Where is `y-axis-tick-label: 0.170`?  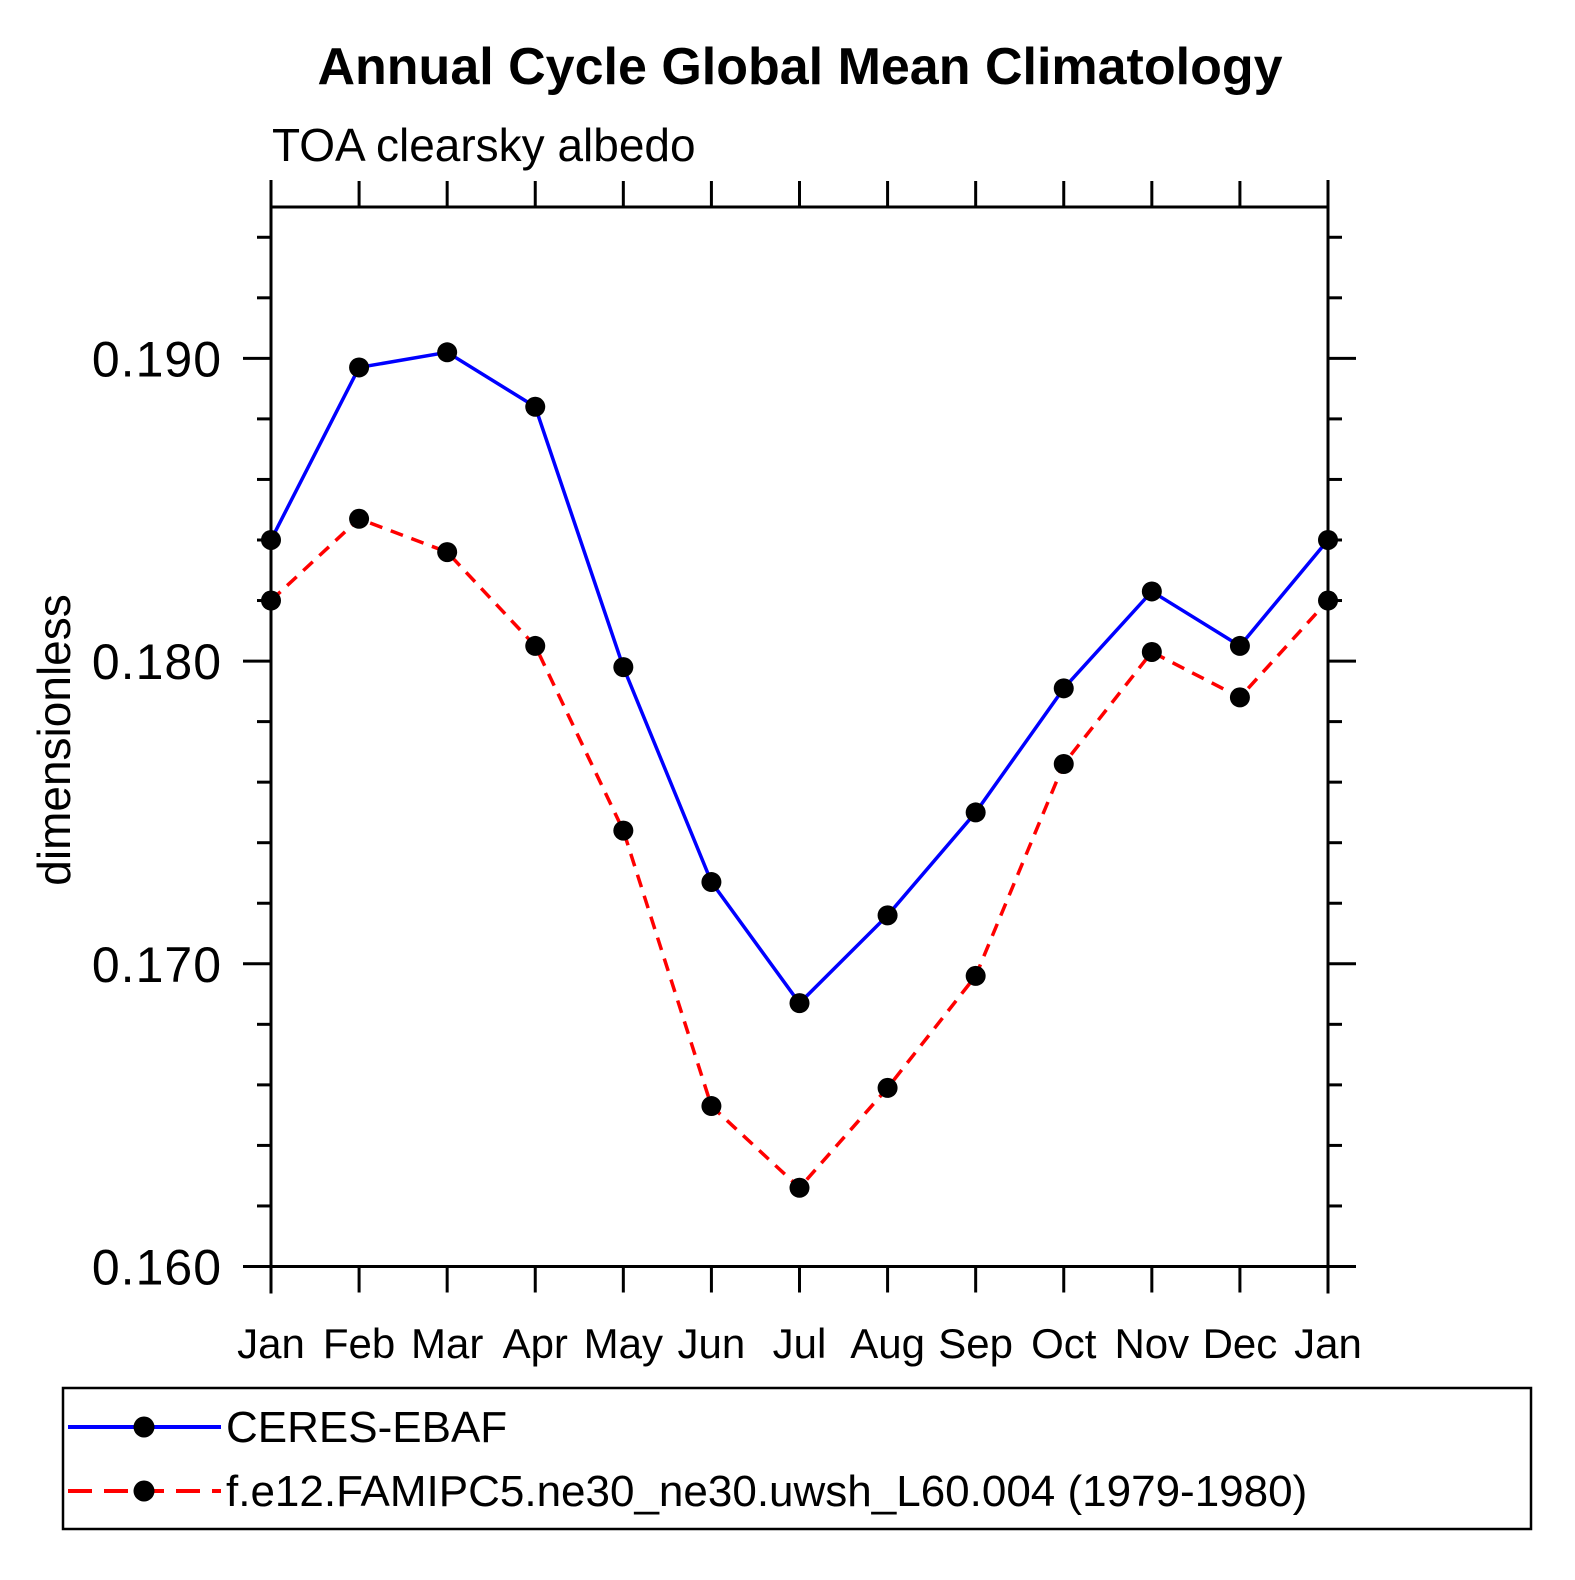
y-axis-tick-label: 0.170 is located at coordinates (157, 965).